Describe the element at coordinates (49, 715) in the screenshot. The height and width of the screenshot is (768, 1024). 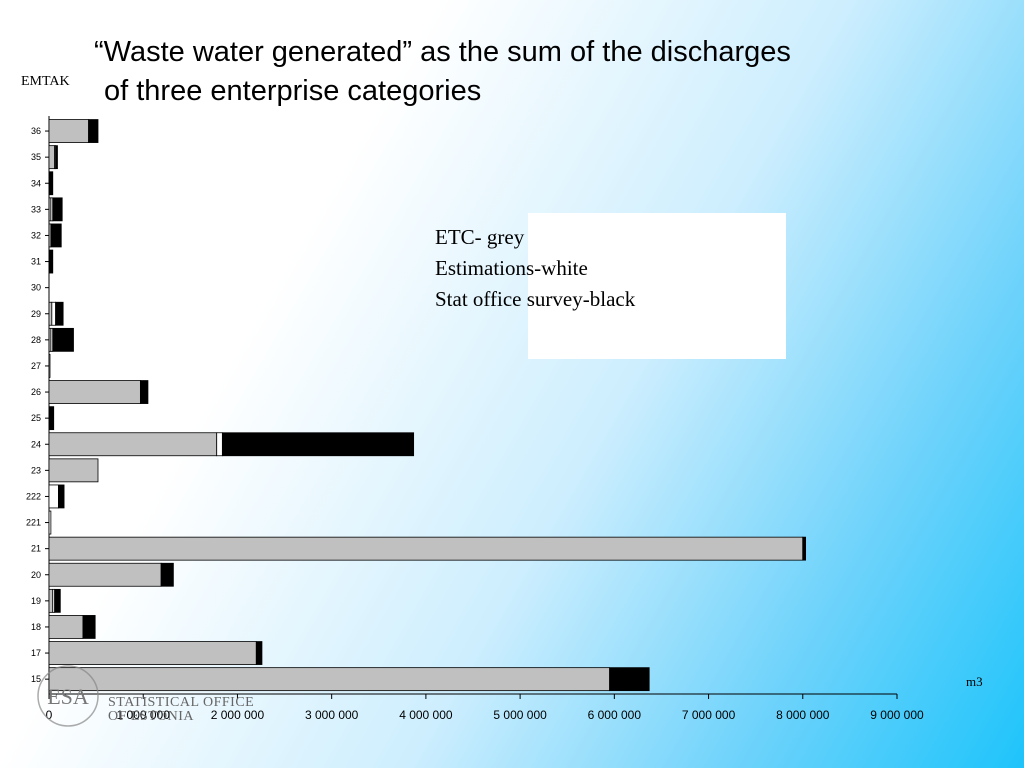
I see `x-tick-label: 0` at that location.